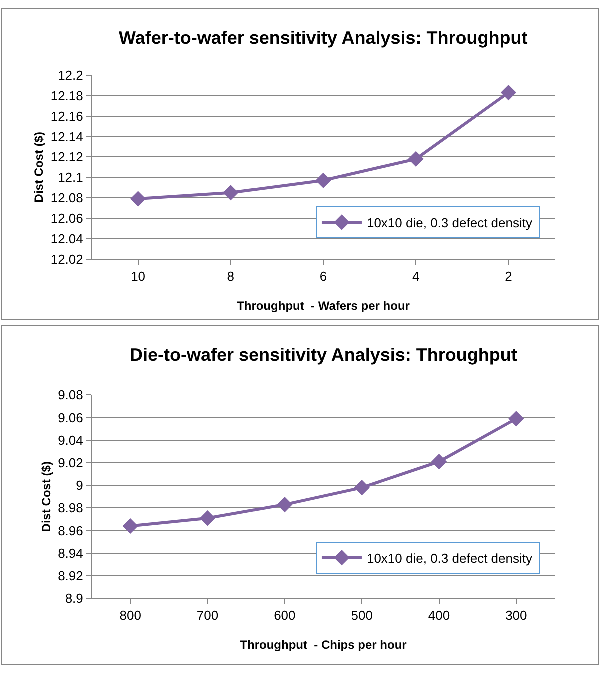 The image size is (601, 675). What do you see at coordinates (285, 616) in the screenshot?
I see `x-tick-label: 600` at bounding box center [285, 616].